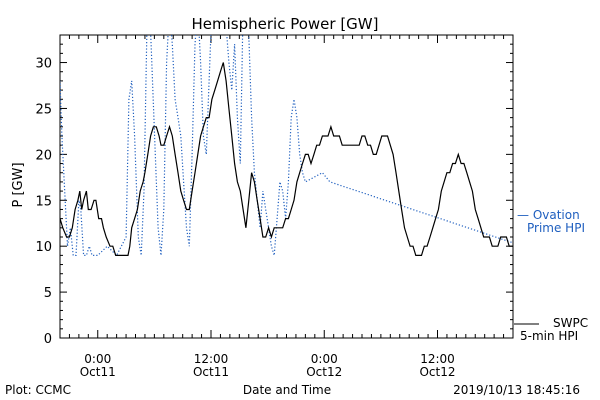 The height and width of the screenshot is (400, 600). I want to click on y-tick-label: 15, so click(43, 201).